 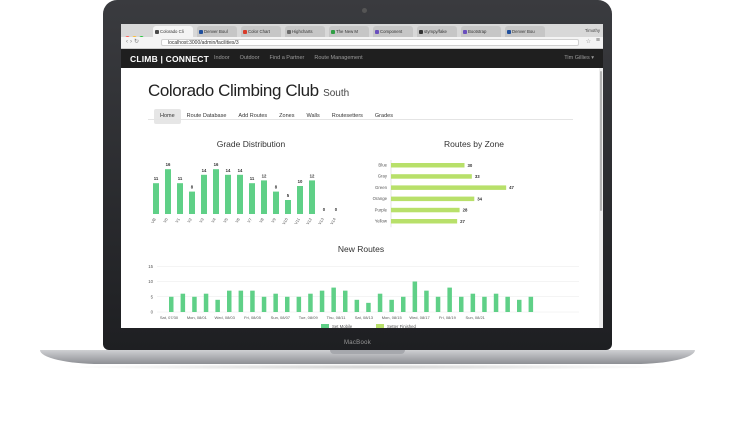 What do you see at coordinates (177, 219) in the screenshot?
I see `grade-tick-label: V1` at bounding box center [177, 219].